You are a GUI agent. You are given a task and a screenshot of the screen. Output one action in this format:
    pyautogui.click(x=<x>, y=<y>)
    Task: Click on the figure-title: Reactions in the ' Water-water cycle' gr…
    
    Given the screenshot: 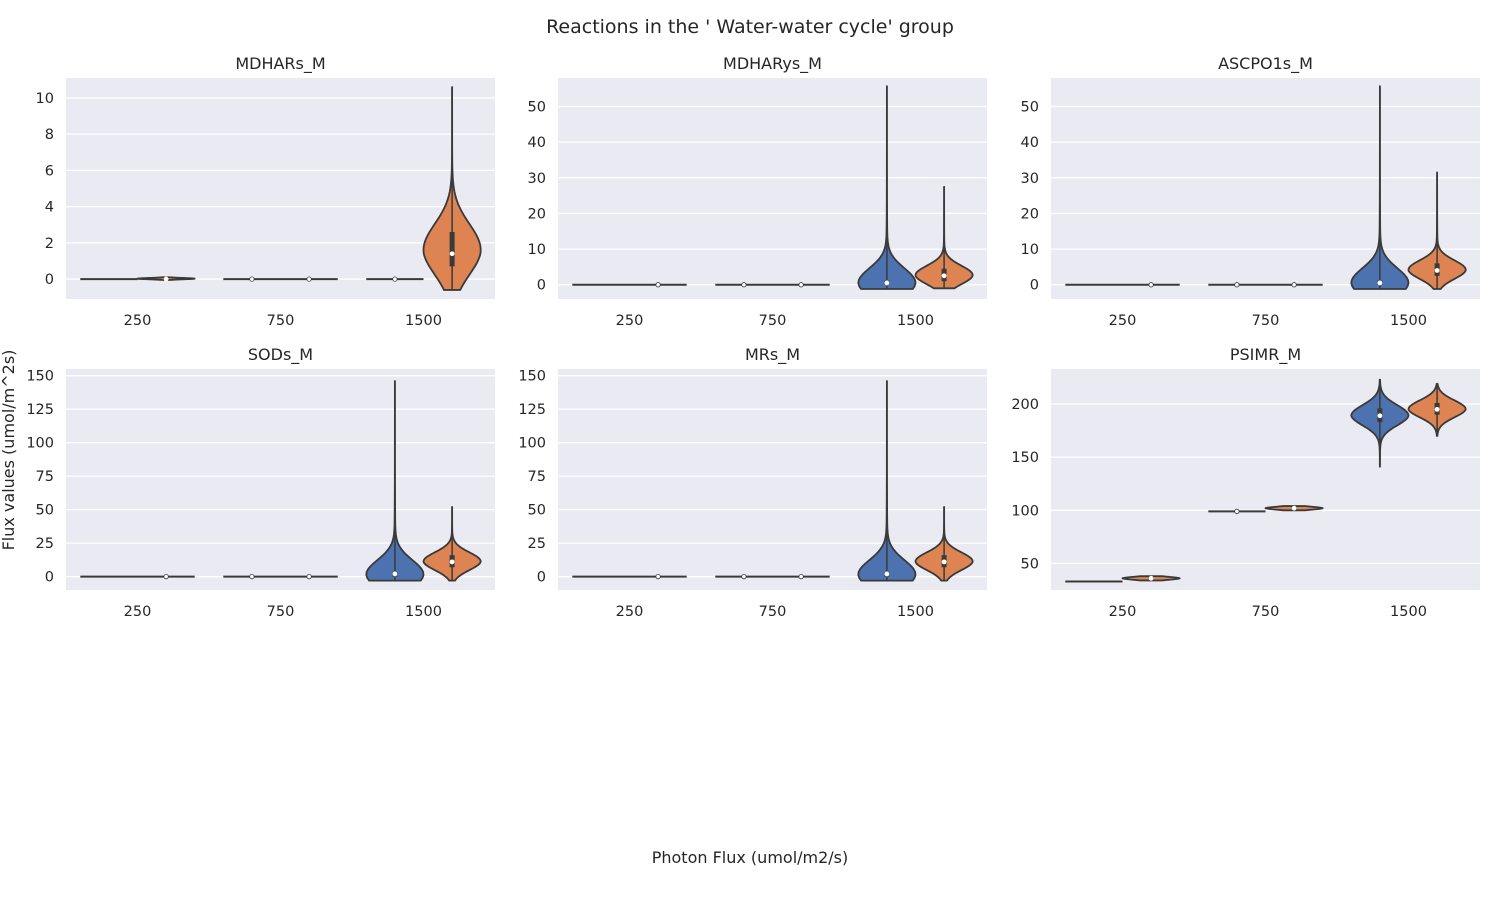 What is the action you would take?
    pyautogui.click(x=750, y=27)
    